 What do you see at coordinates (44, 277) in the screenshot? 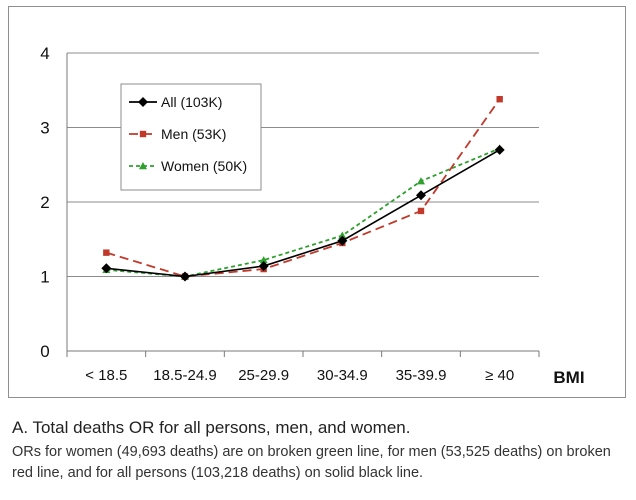
I see `y-tick-label: 1` at bounding box center [44, 277].